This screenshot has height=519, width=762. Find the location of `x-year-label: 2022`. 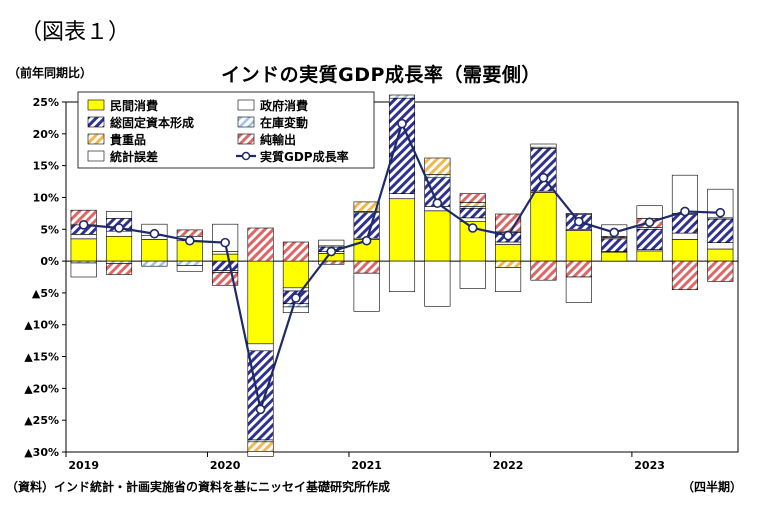

x-year-label: 2022 is located at coordinates (508, 465).